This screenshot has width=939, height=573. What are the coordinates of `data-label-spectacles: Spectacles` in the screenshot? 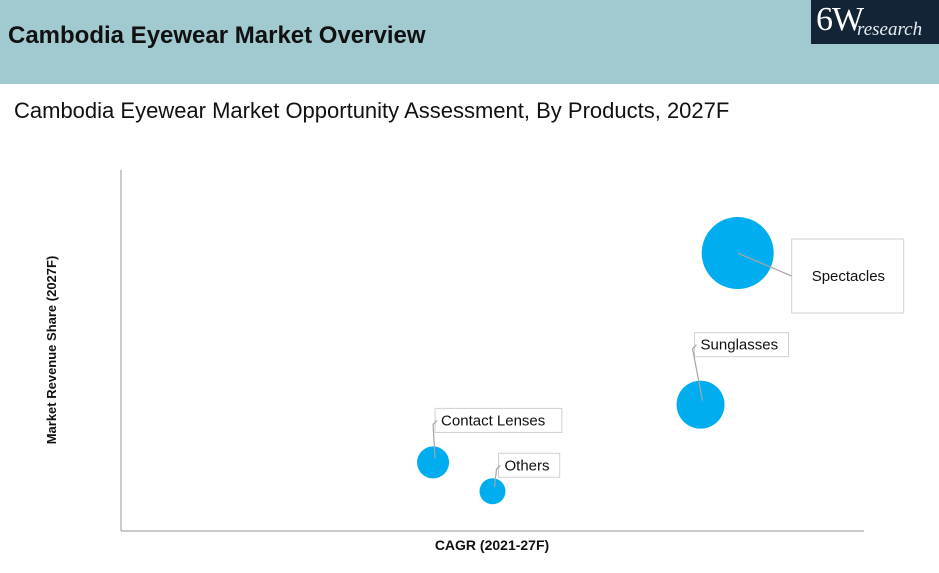 It's located at (848, 276).